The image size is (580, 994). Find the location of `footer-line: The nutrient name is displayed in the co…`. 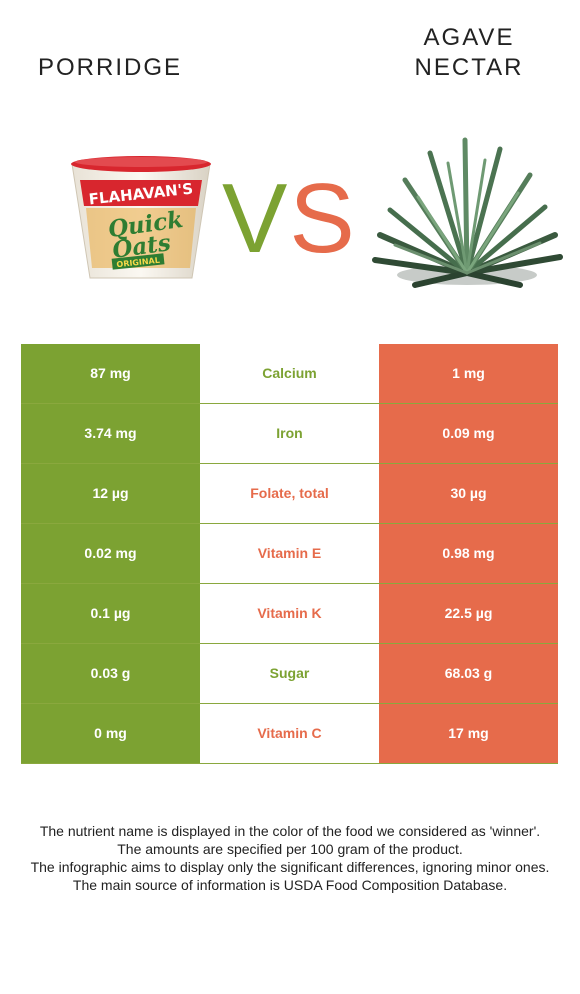

footer-line: The nutrient name is displayed in the co… is located at coordinates (290, 831).